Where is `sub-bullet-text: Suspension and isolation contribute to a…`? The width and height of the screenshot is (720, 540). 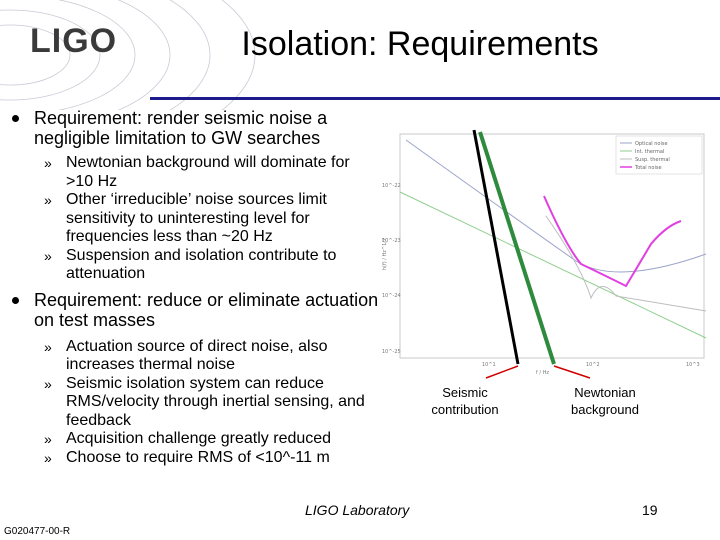
sub-bullet-text: Suspension and isolation contribute to a… is located at coordinates (201, 264).